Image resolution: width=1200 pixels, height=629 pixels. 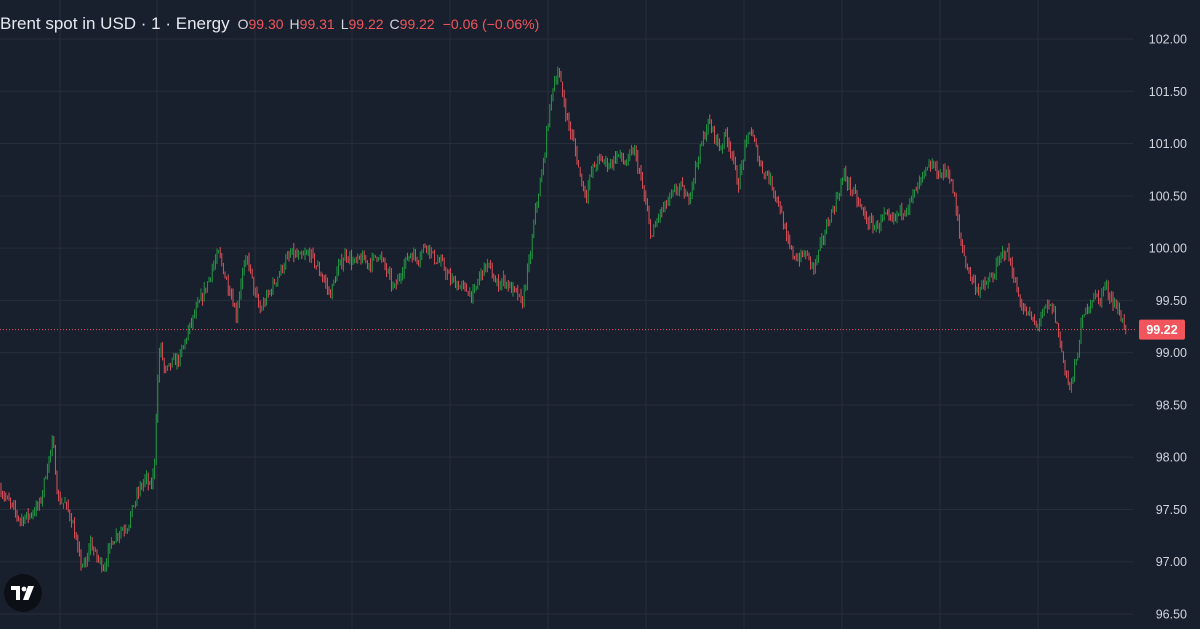 I want to click on y-tick-label: 98.50, so click(x=1171, y=405).